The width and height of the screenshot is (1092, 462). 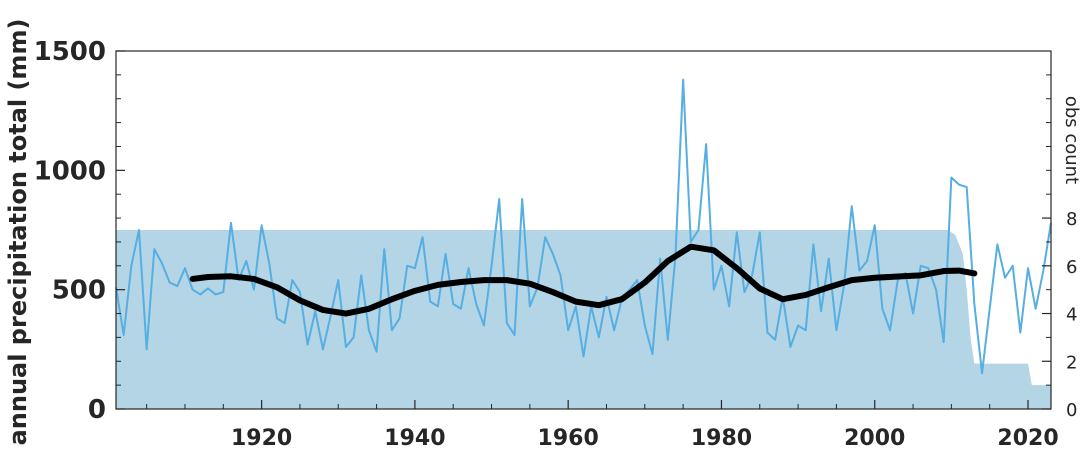 What do you see at coordinates (97, 410) in the screenshot?
I see `y-tick-label-left: 0` at bounding box center [97, 410].